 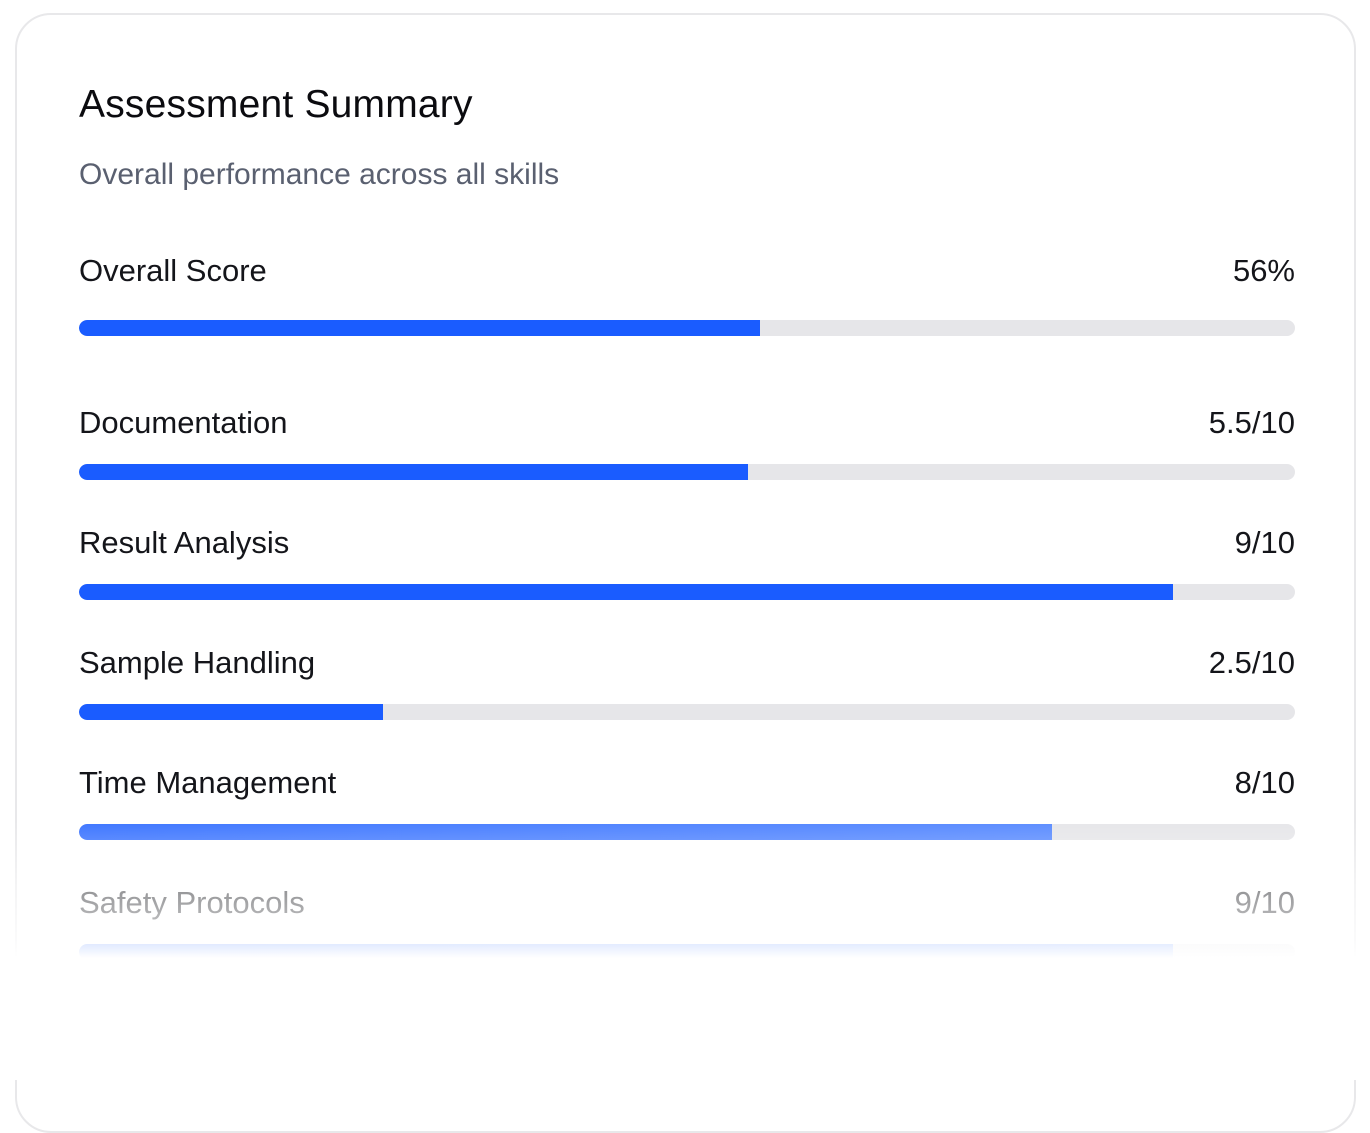 What do you see at coordinates (276, 104) in the screenshot?
I see `card-title: Assessment Summary` at bounding box center [276, 104].